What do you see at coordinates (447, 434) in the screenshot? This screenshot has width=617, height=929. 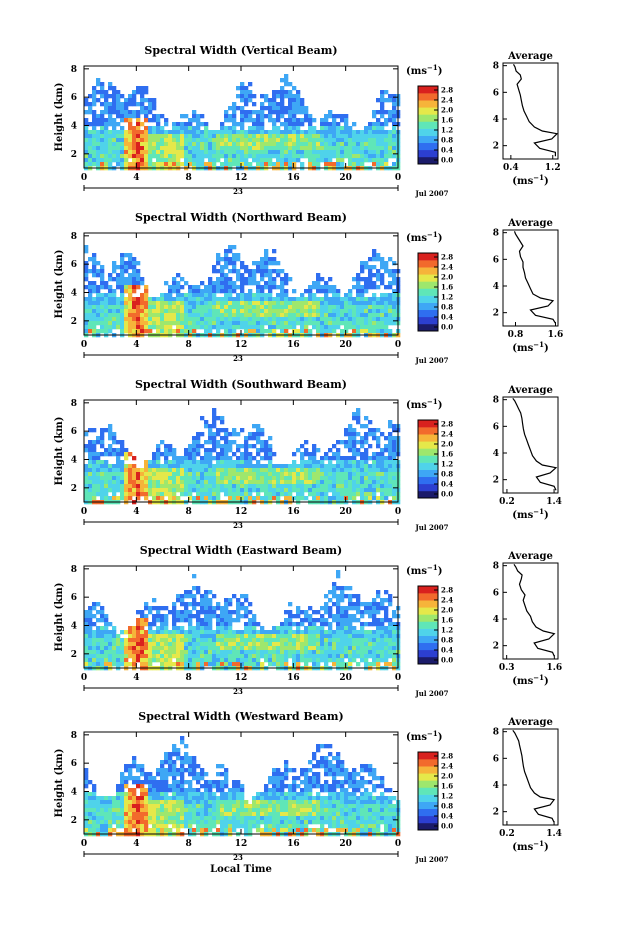 I see `colorbar-tick-label: 2.4` at bounding box center [447, 434].